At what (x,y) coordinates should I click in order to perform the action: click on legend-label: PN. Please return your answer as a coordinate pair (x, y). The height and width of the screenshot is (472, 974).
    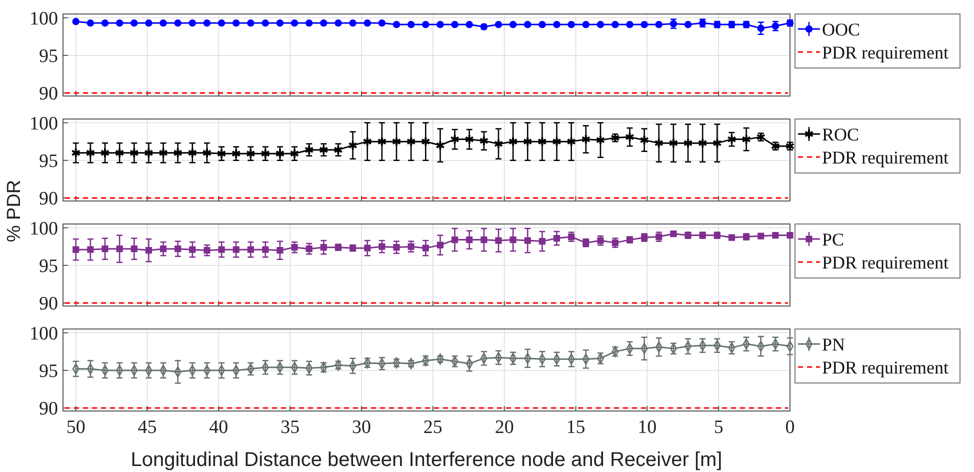
    Looking at the image, I should click on (834, 344).